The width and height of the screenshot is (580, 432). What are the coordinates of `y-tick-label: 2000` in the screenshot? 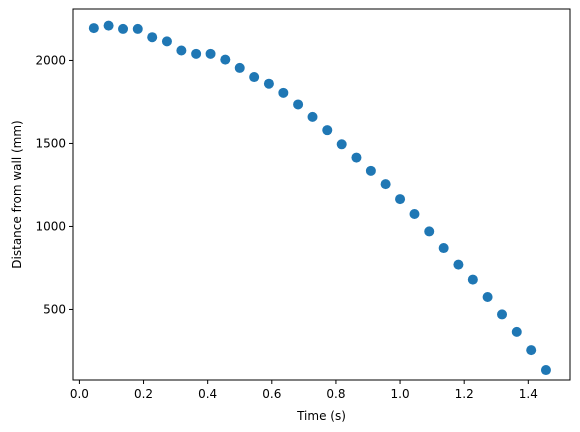 It's located at (50, 60).